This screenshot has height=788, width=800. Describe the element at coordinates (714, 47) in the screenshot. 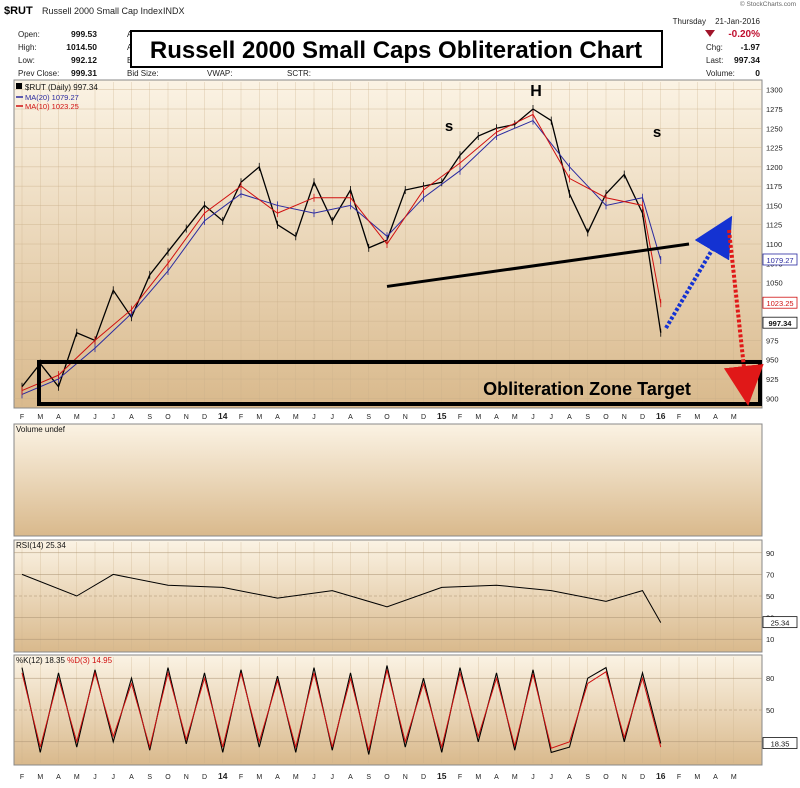

I see `chg-label: Chg:` at that location.